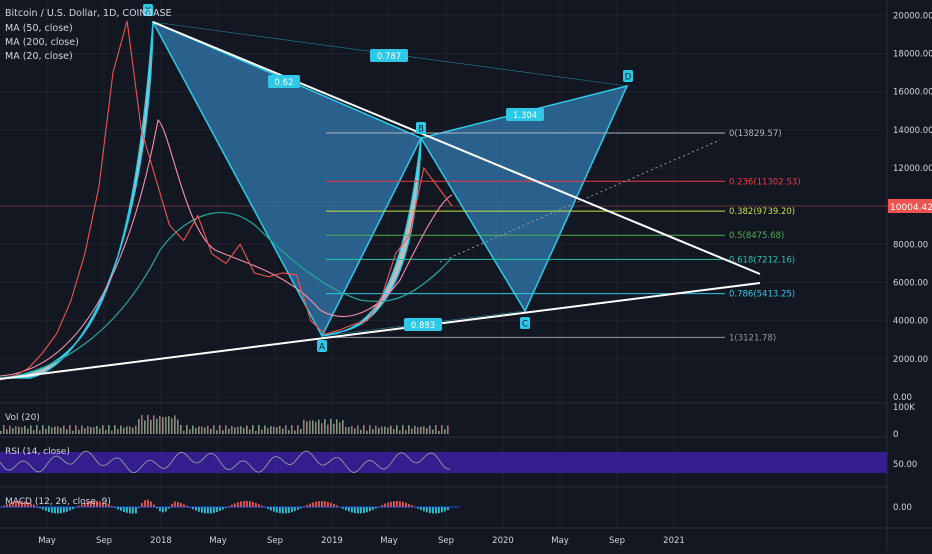 The width and height of the screenshot is (932, 554). What do you see at coordinates (895, 435) in the screenshot?
I see `vol-axis-0: 0` at bounding box center [895, 435].